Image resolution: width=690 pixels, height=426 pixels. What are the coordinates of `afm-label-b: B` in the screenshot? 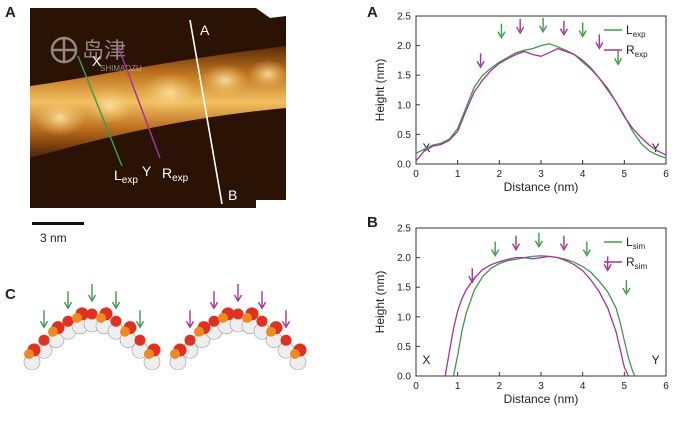 It's located at (232, 195).